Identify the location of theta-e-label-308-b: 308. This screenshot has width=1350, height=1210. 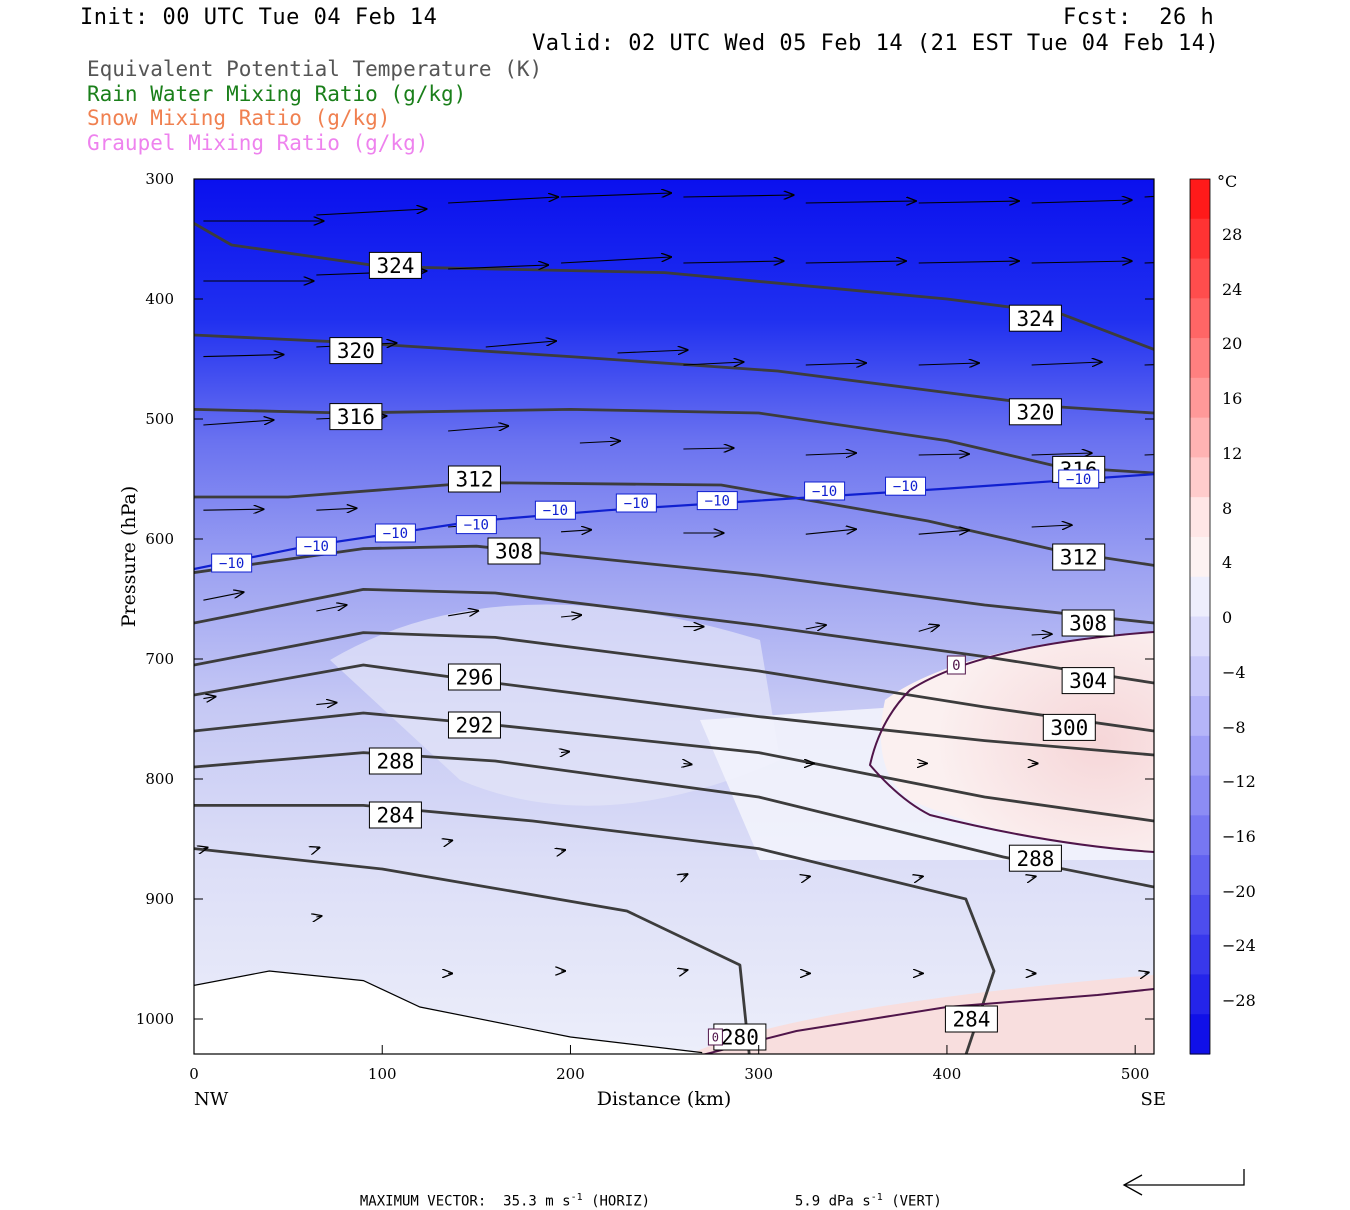
(1088, 624).